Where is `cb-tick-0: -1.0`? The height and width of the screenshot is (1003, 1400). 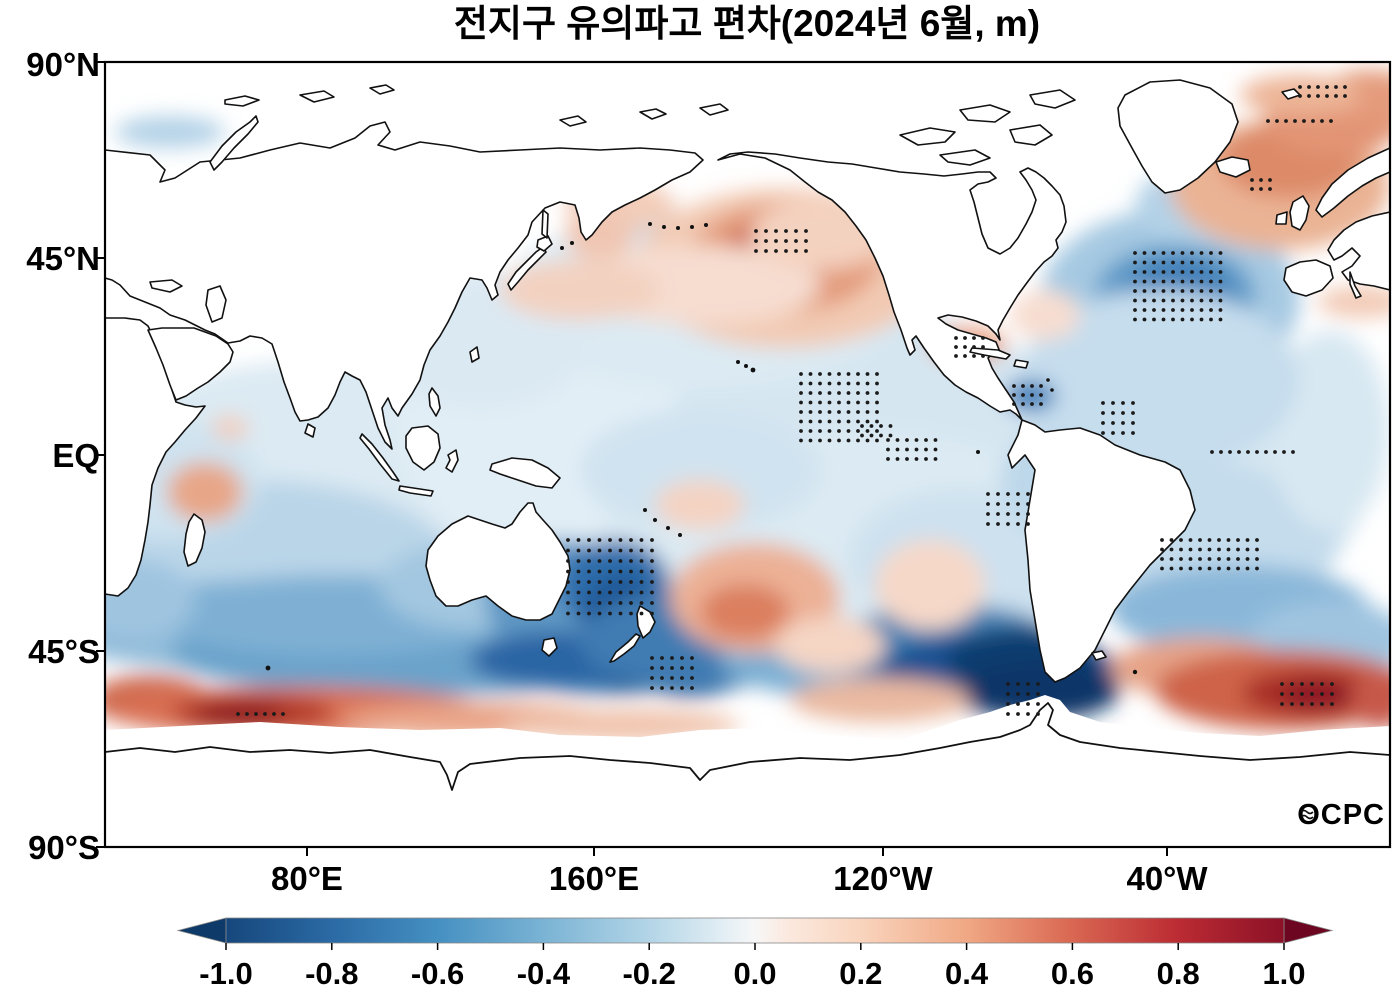 cb-tick-0: -1.0 is located at coordinates (225, 973).